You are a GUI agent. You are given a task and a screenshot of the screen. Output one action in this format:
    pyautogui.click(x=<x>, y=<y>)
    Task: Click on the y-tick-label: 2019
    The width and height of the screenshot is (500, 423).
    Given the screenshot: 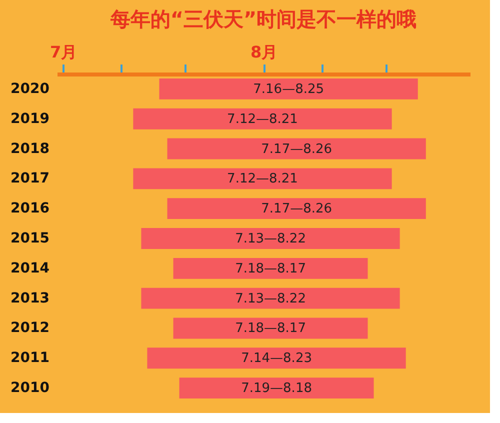 What is the action you would take?
    pyautogui.click(x=30, y=118)
    